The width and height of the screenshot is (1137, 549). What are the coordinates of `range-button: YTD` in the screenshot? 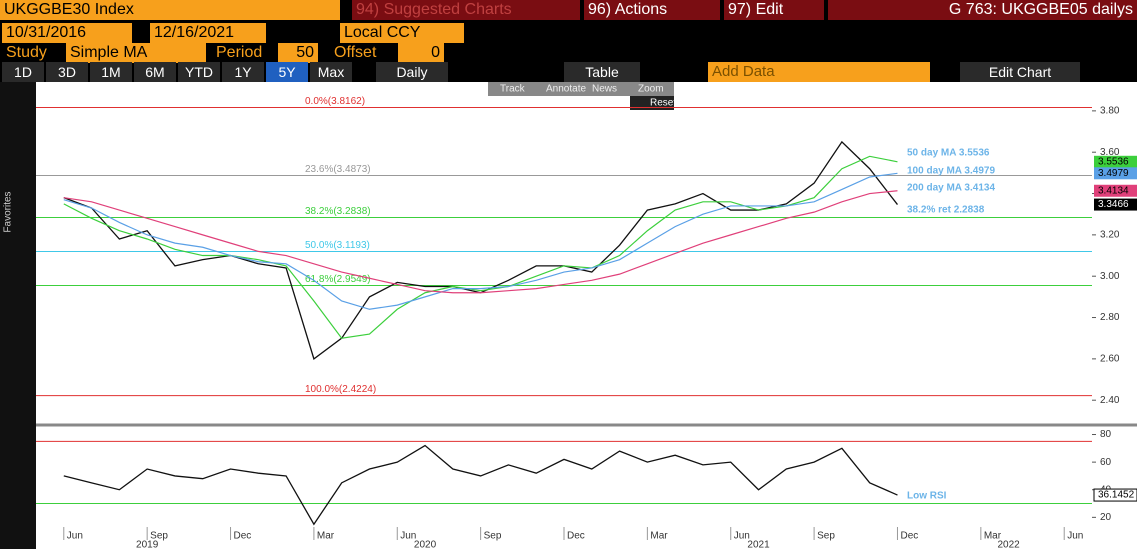 It's located at (199, 72).